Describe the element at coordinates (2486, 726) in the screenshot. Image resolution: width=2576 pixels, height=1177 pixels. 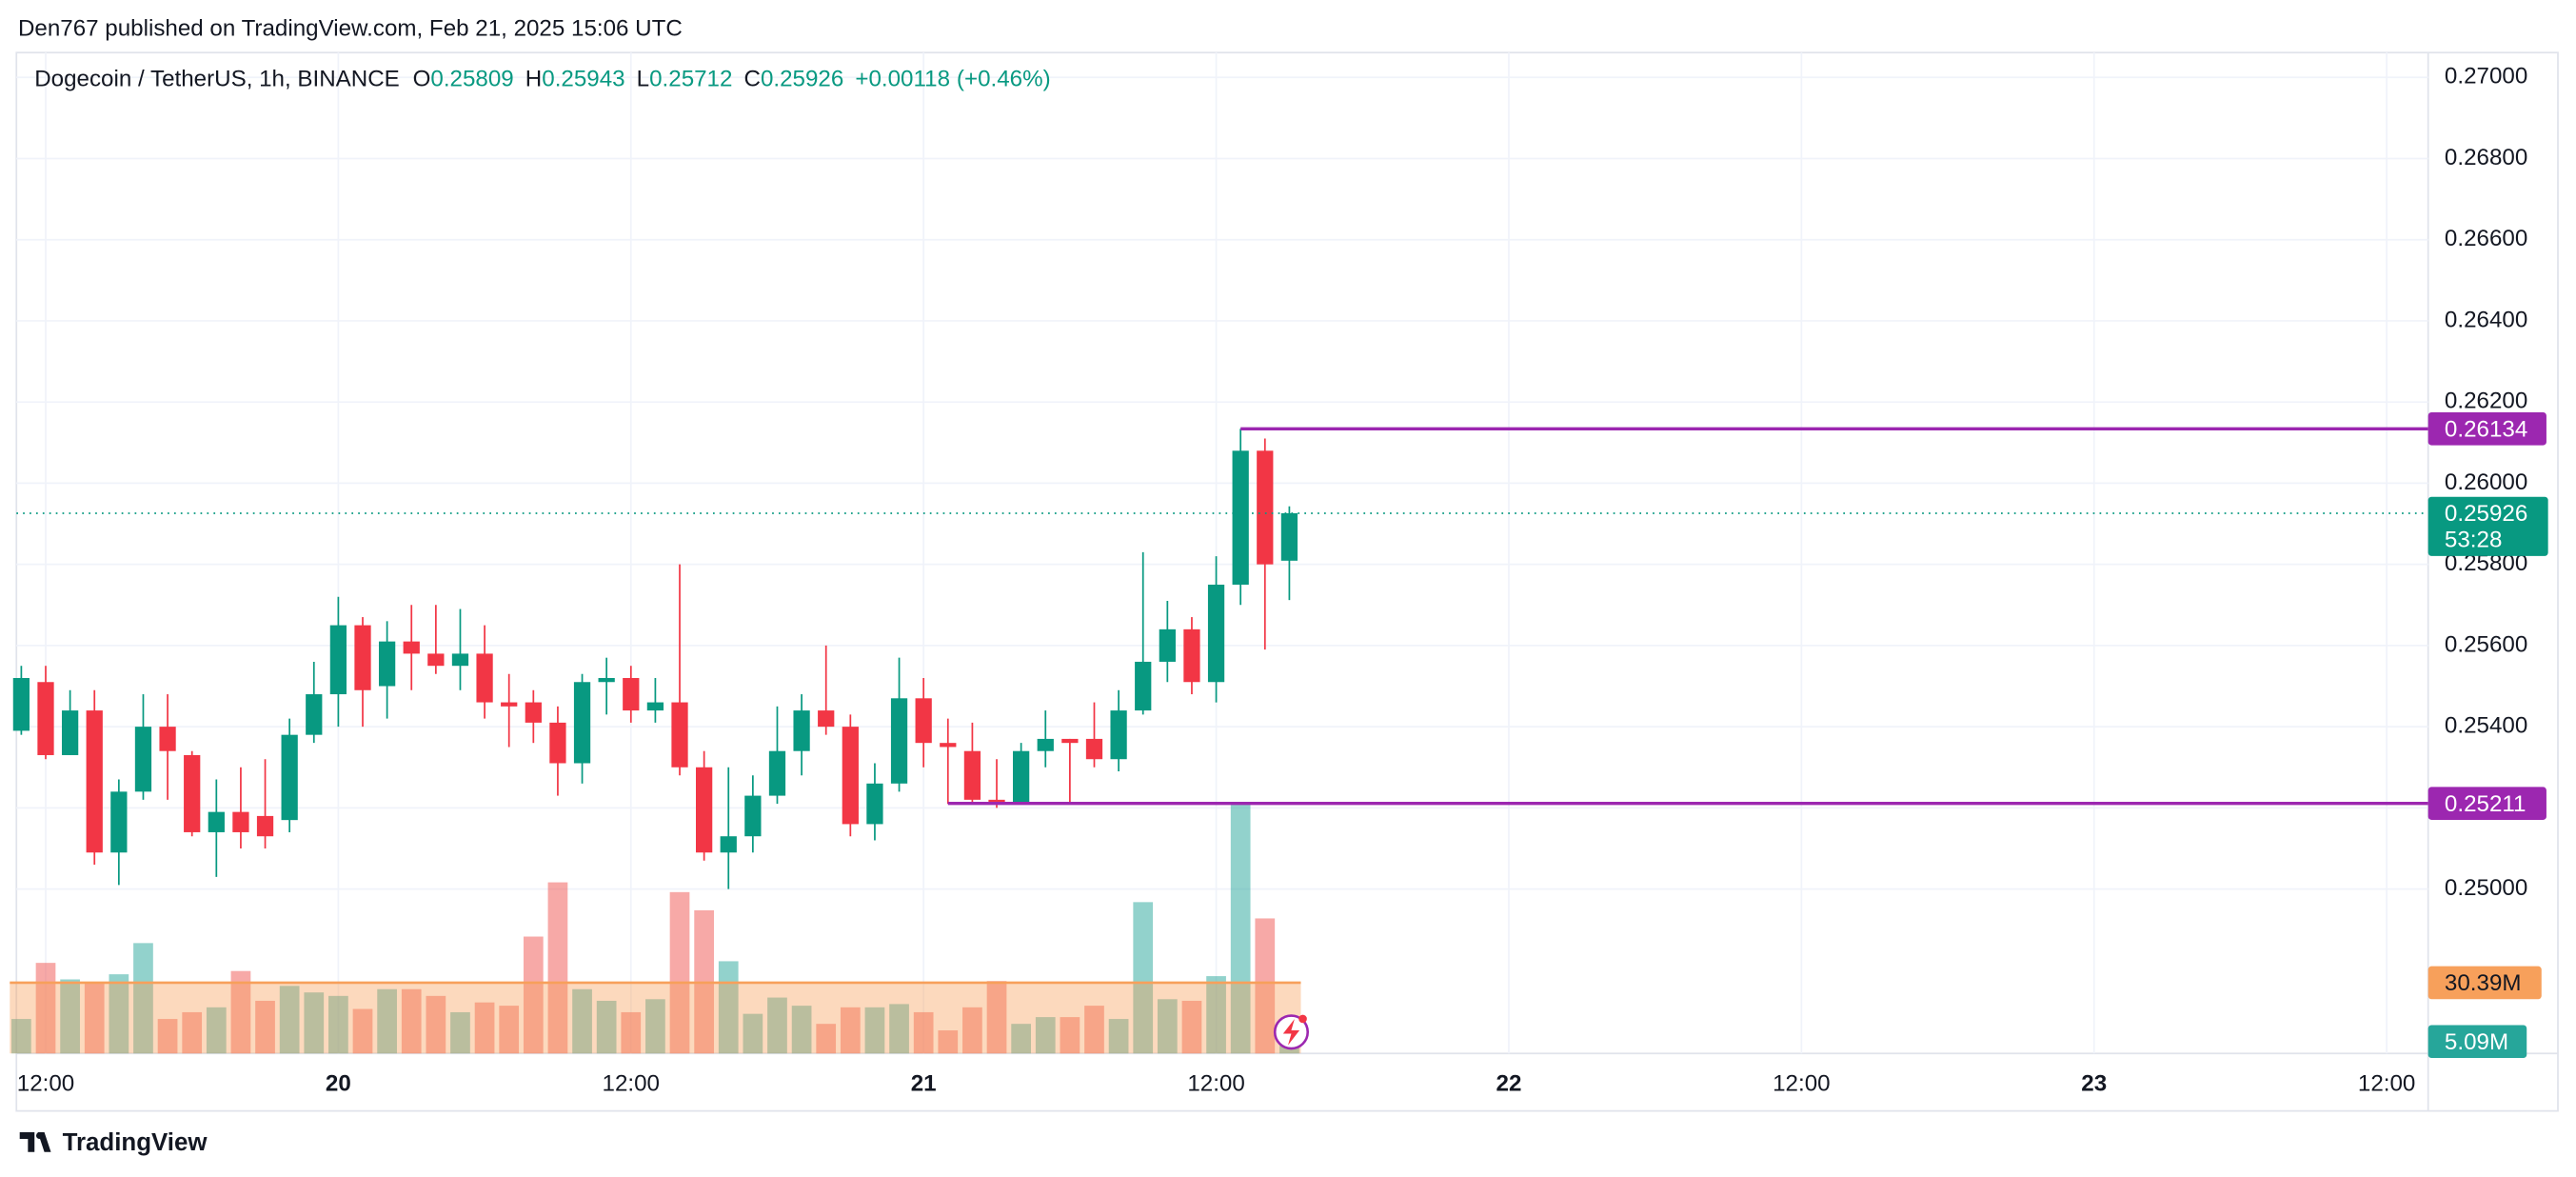
I see `y-tick-label: 0.25400` at that location.